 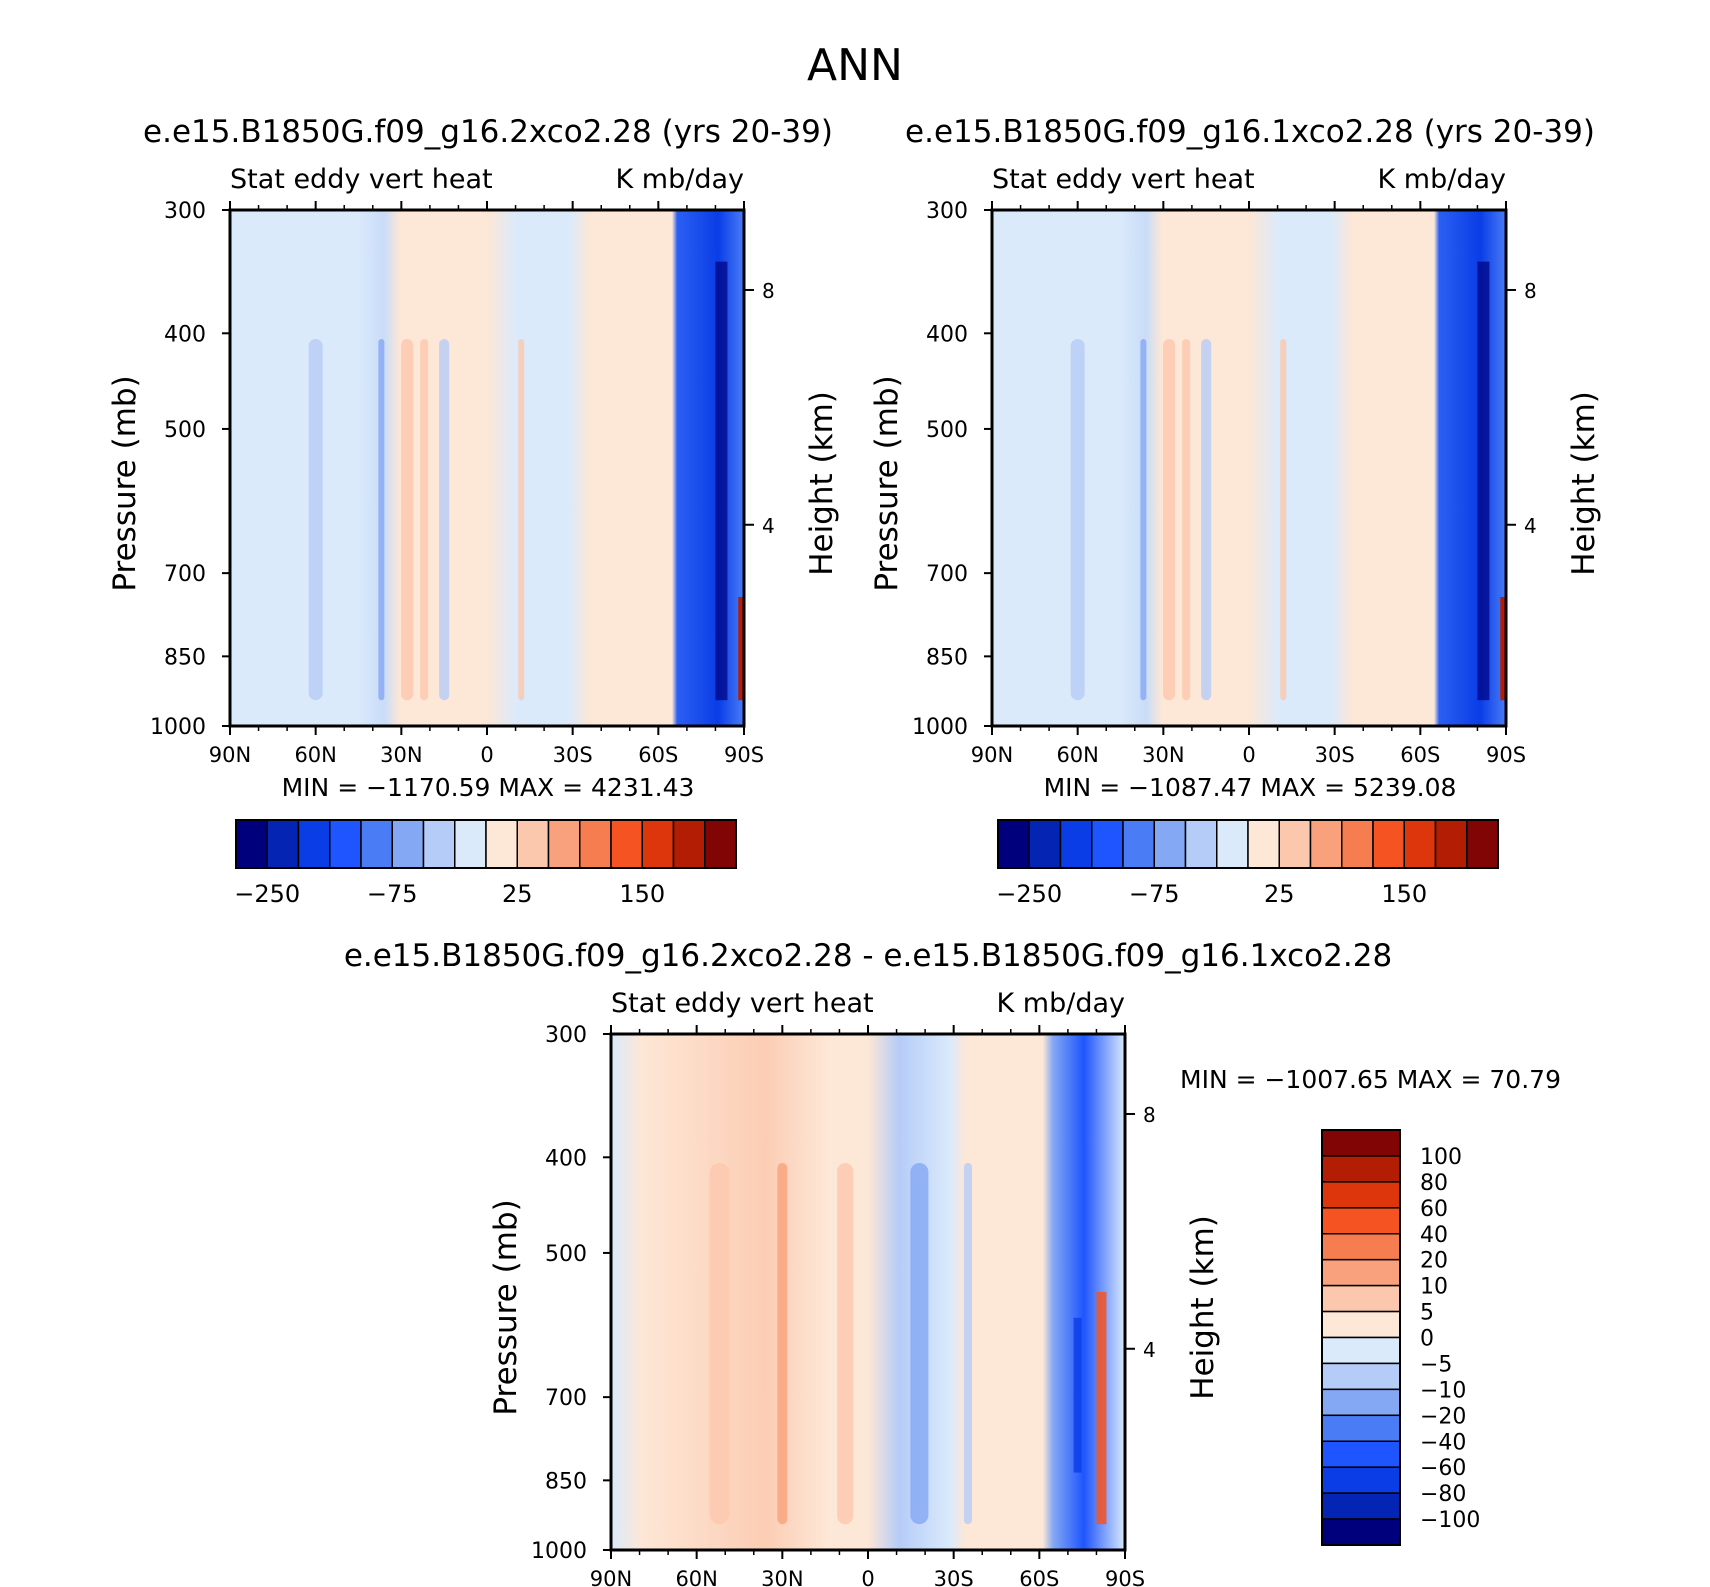 What do you see at coordinates (1443, 1468) in the screenshot?
I see `colorbar-tick-label: −60` at bounding box center [1443, 1468].